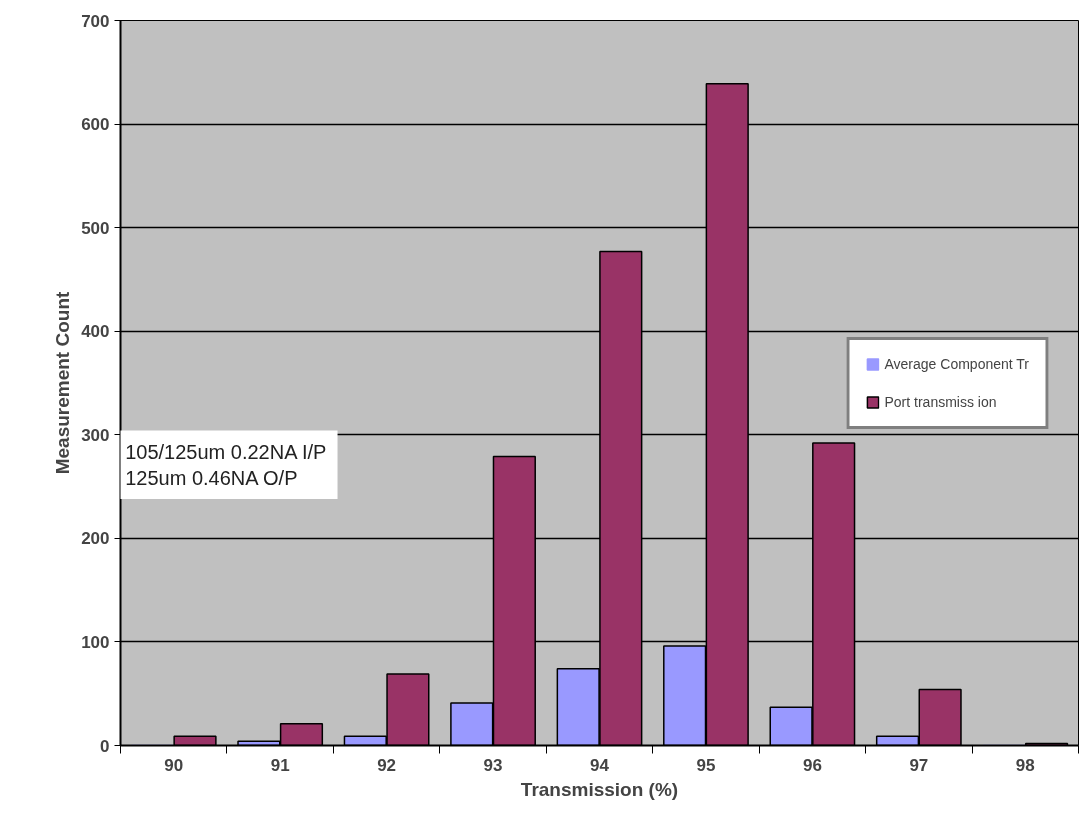  What do you see at coordinates (95, 642) in the screenshot?
I see `y-tick-label: 100` at bounding box center [95, 642].